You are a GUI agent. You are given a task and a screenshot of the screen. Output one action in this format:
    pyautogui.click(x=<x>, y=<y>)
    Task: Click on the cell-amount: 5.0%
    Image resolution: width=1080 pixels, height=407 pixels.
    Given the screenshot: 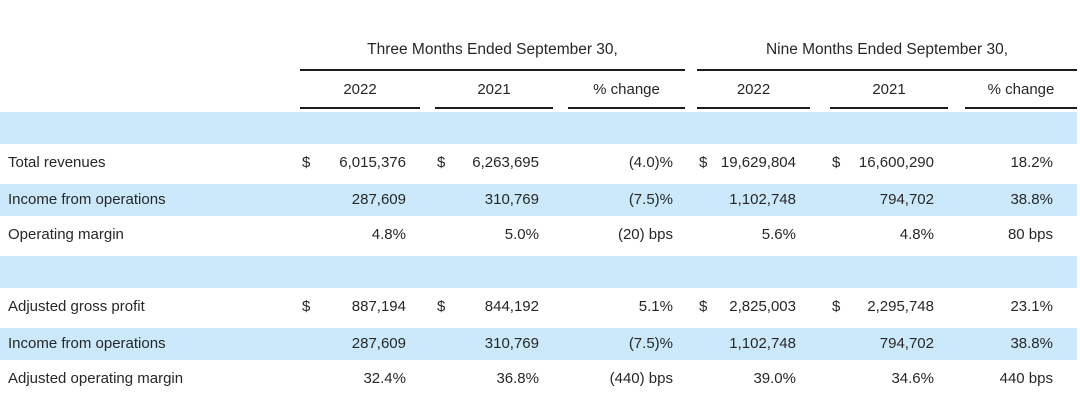 What is the action you would take?
    pyautogui.click(x=521, y=234)
    